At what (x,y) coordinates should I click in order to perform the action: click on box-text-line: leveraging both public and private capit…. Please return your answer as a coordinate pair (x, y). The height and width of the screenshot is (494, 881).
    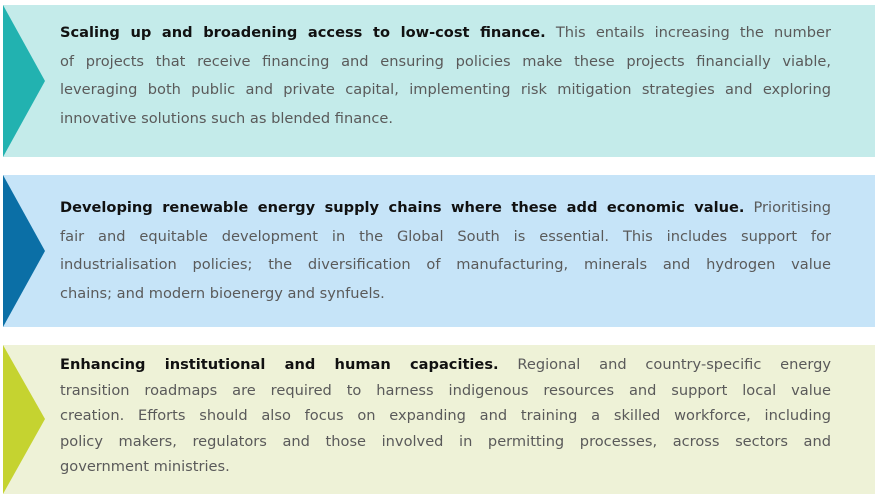
    Looking at the image, I should click on (445, 89).